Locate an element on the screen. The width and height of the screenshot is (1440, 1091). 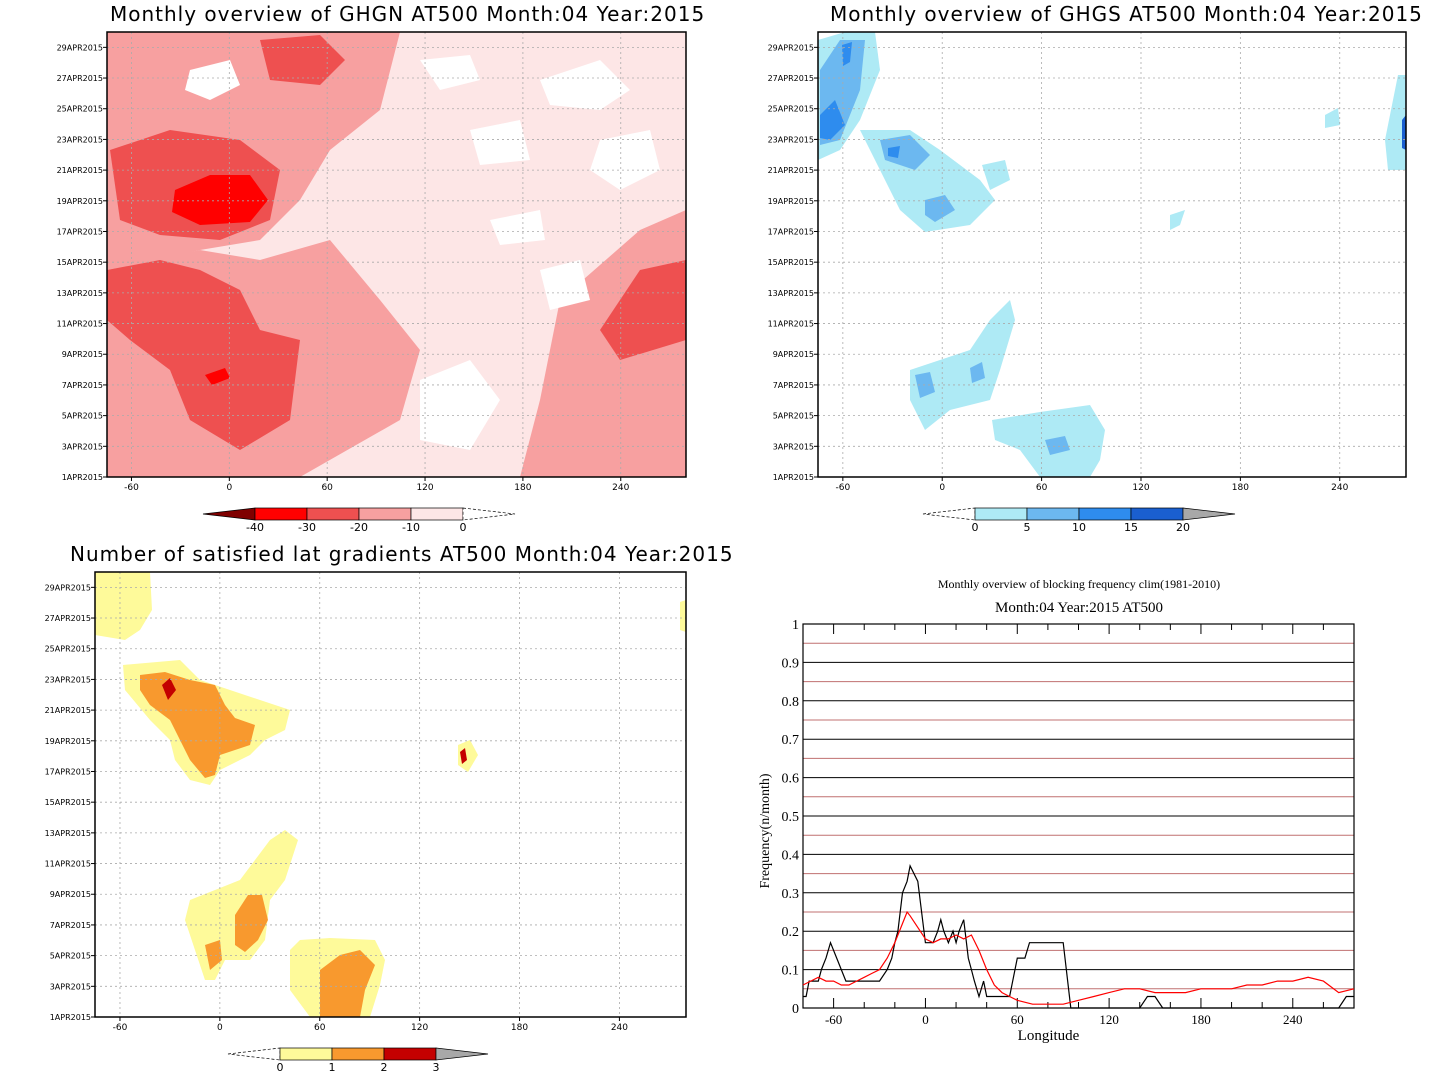
y-tick-label: 0.7 is located at coordinates (791, 740).